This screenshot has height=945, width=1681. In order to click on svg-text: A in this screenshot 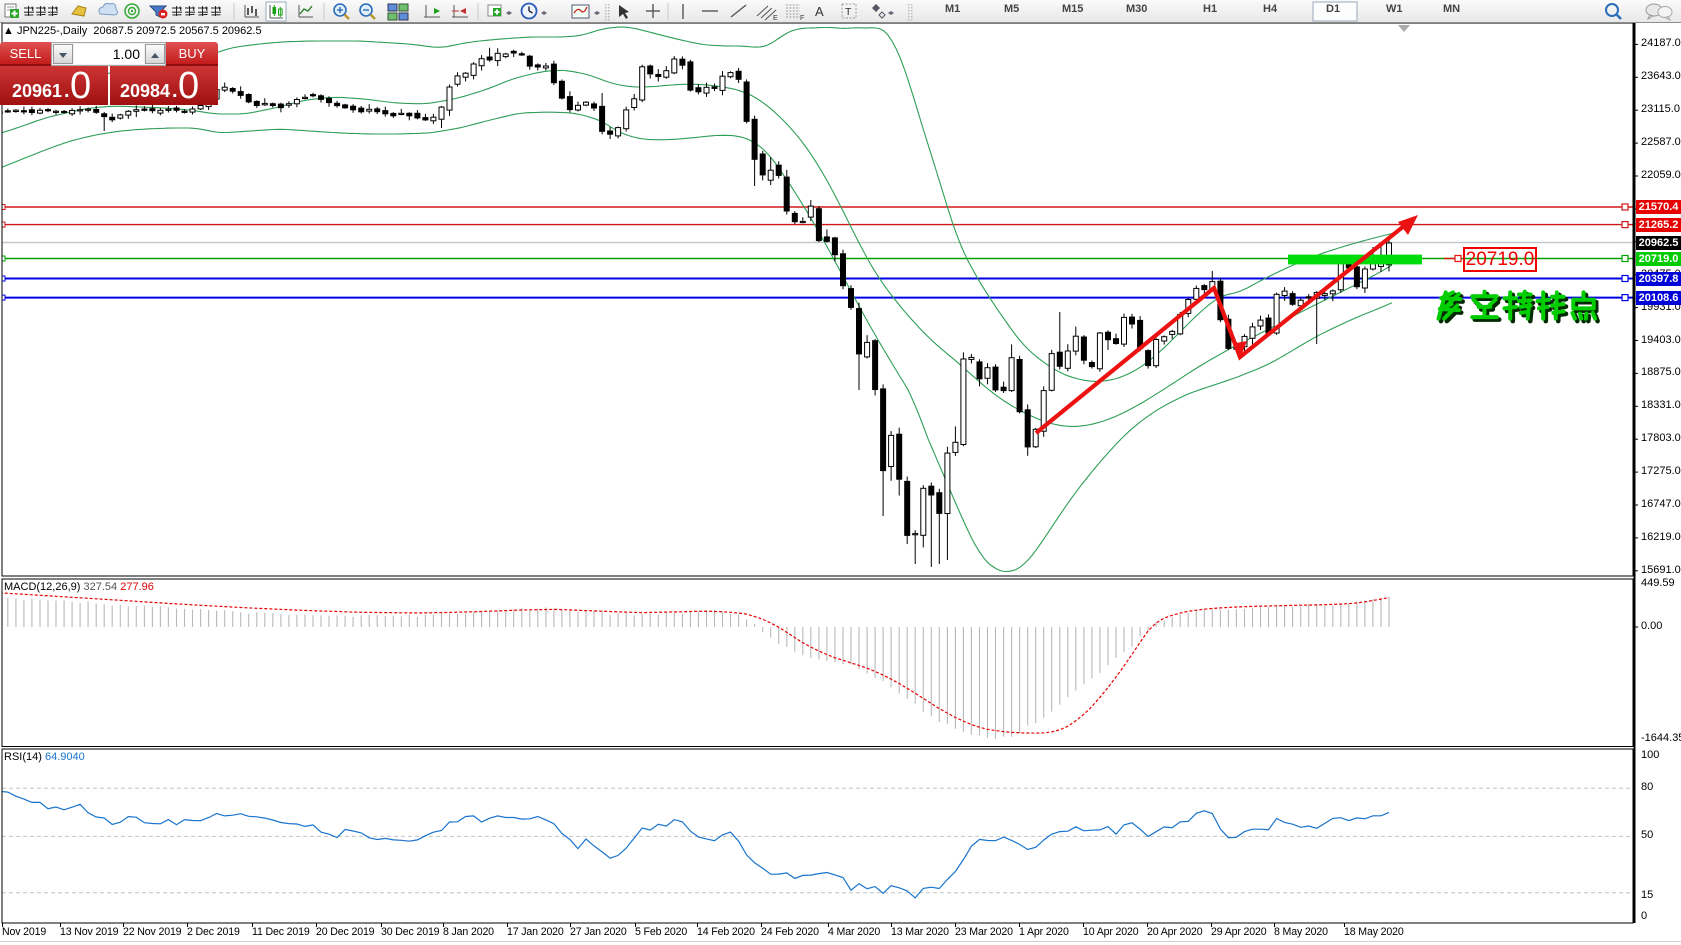, I will do `click(819, 11)`.